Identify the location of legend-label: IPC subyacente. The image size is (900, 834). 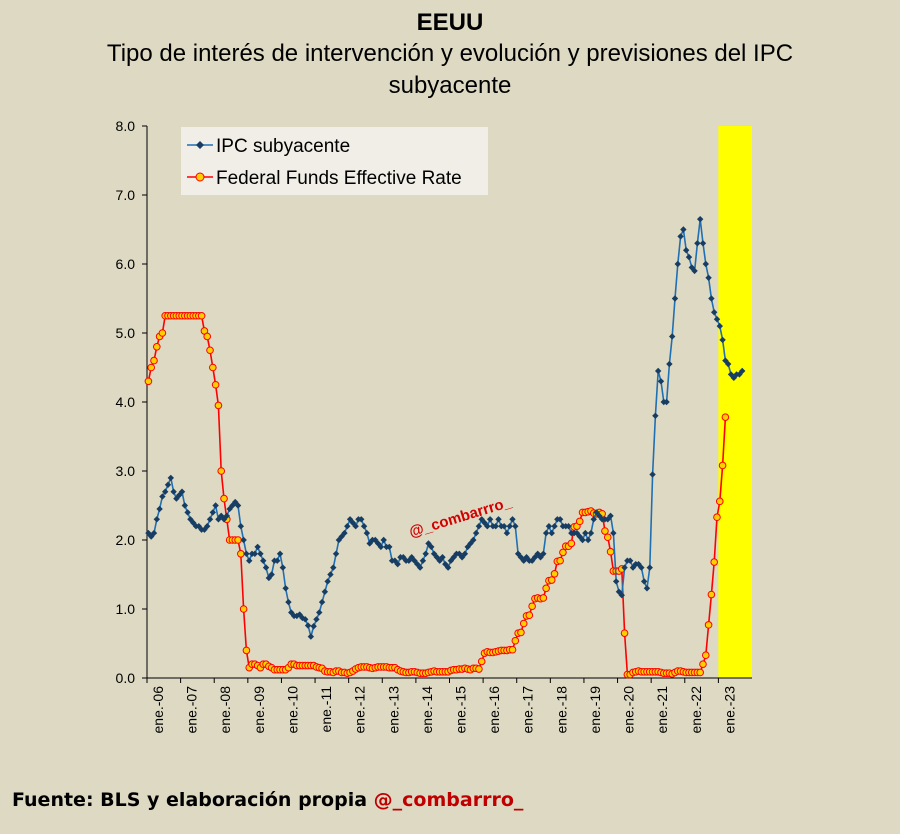
(283, 146).